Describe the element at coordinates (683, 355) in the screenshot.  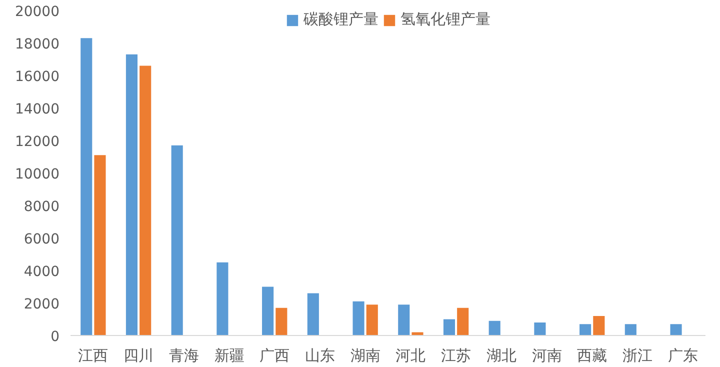
I see `x-tick-label: 广东` at that location.